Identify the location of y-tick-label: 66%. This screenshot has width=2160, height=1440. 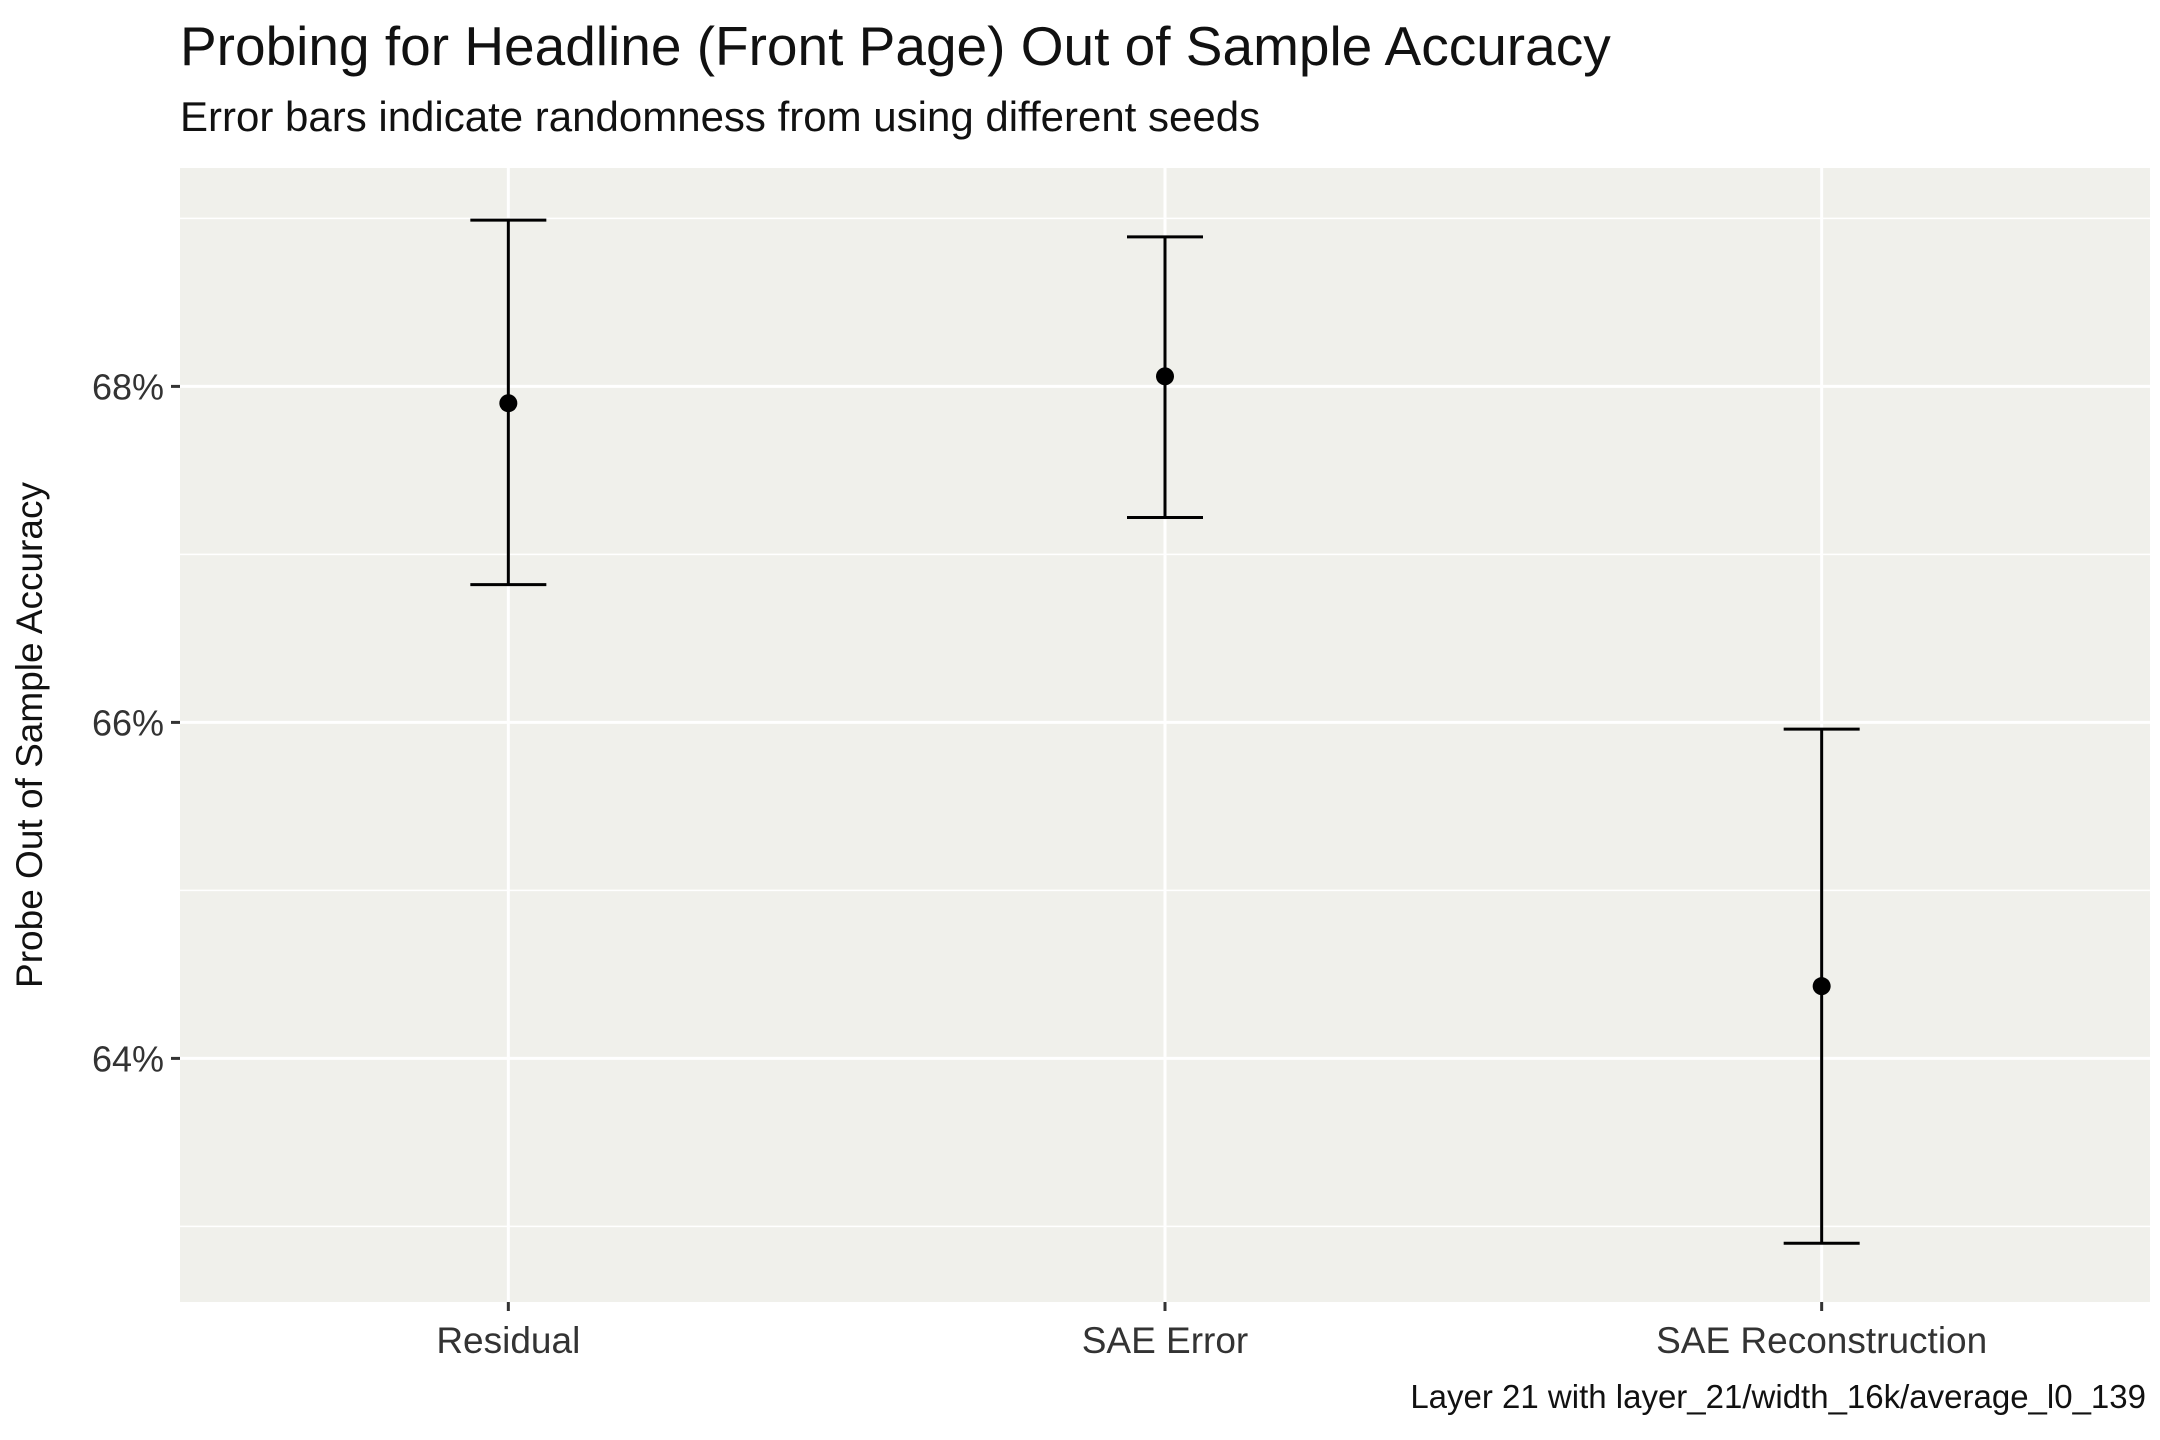
(128, 722).